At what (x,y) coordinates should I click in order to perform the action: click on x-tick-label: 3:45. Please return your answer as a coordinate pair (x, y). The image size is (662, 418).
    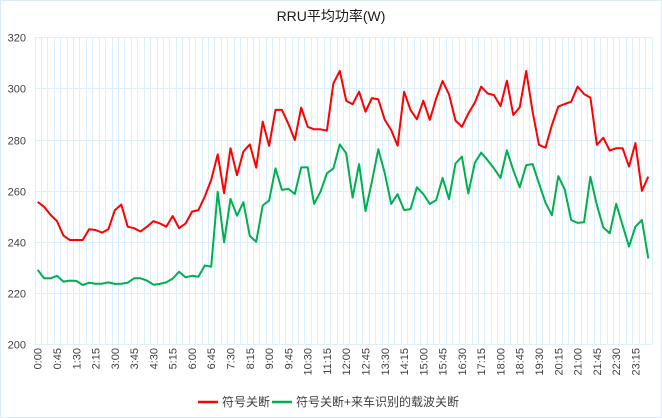
    Looking at the image, I should click on (135, 358).